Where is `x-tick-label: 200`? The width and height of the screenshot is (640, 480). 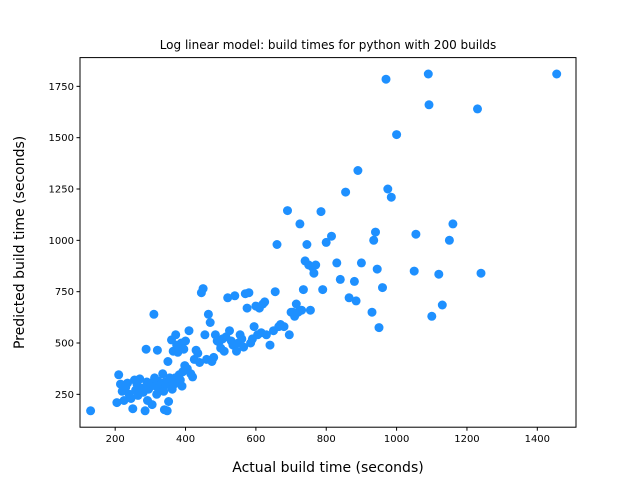 x-tick-label: 200 is located at coordinates (115, 439).